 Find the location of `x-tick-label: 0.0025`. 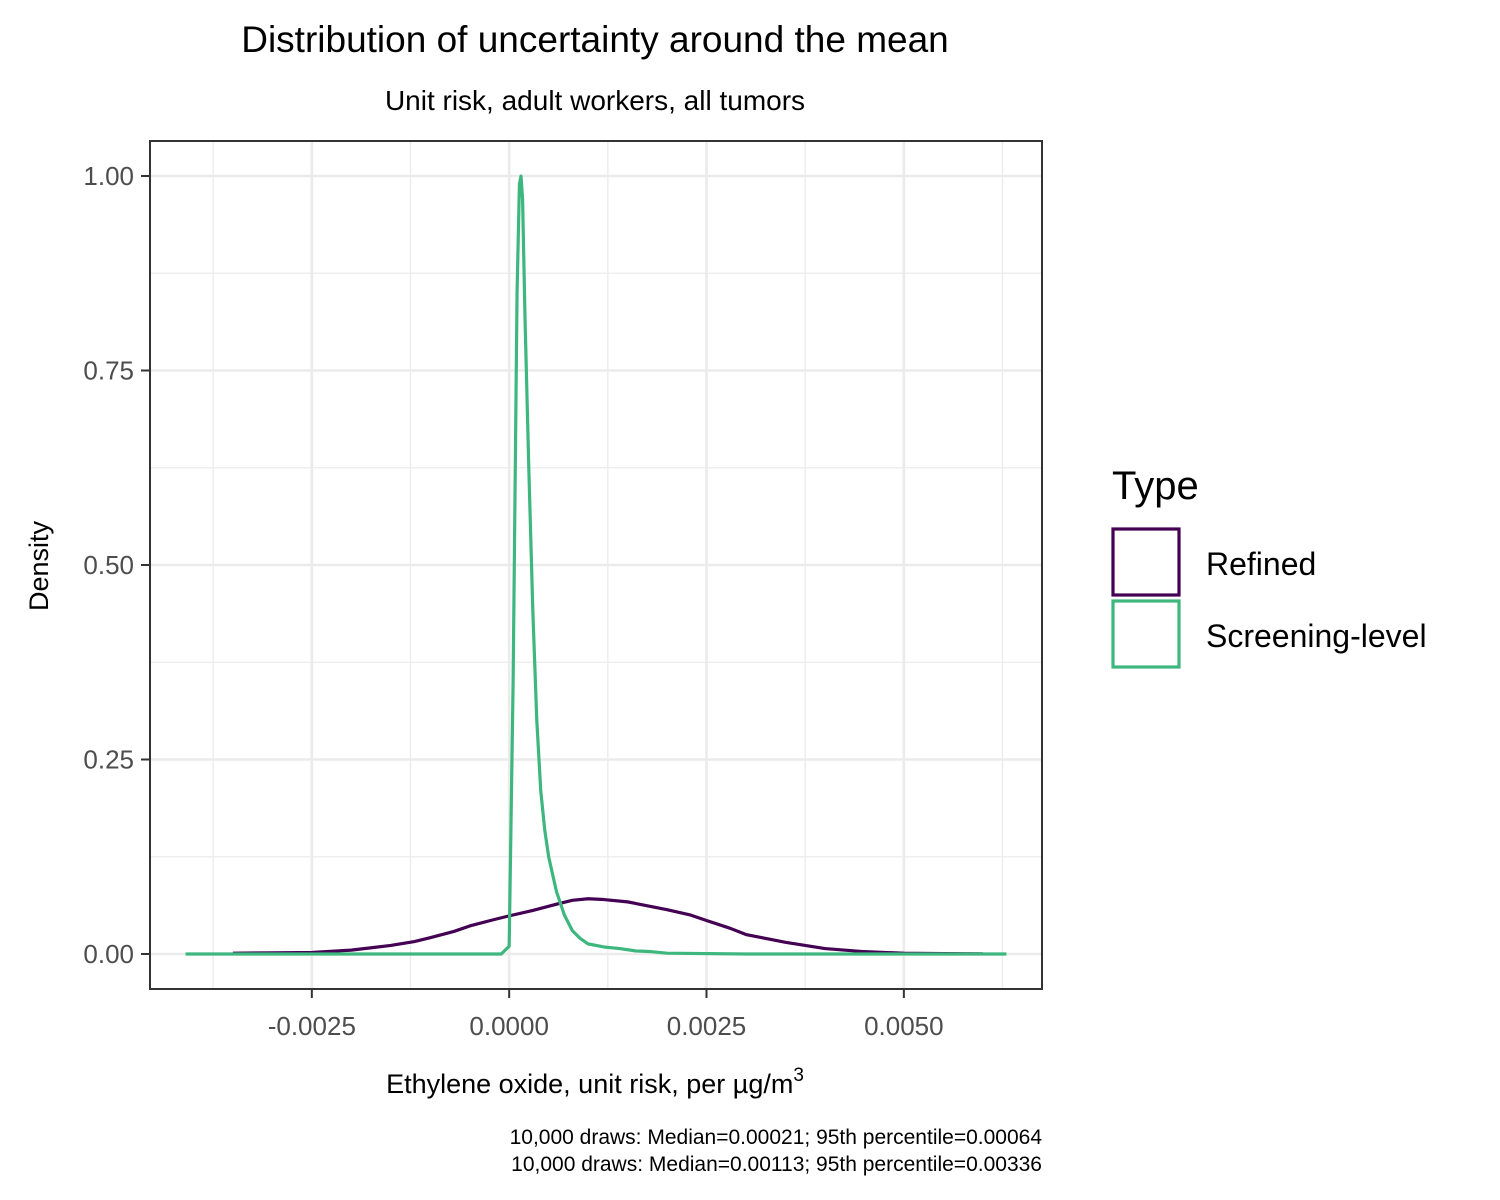

x-tick-label: 0.0025 is located at coordinates (707, 1026).